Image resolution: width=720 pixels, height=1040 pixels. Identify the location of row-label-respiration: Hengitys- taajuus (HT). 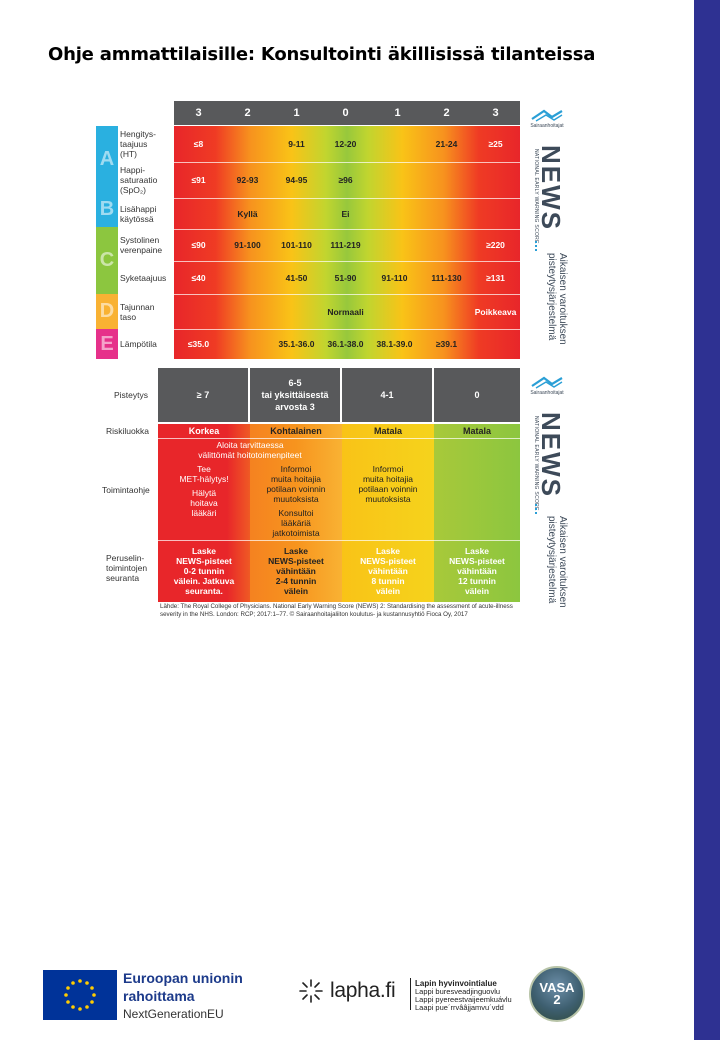
(138, 144).